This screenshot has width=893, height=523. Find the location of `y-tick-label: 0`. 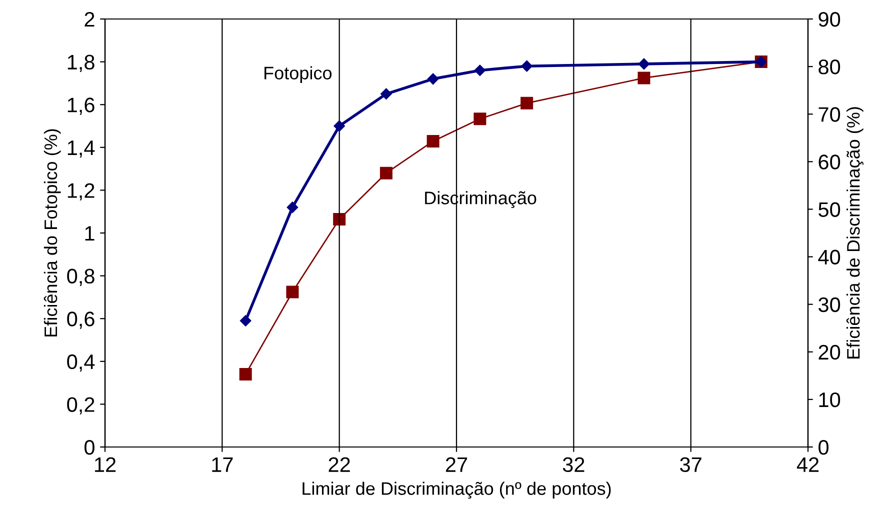

y-tick-label: 0 is located at coordinates (89, 447).